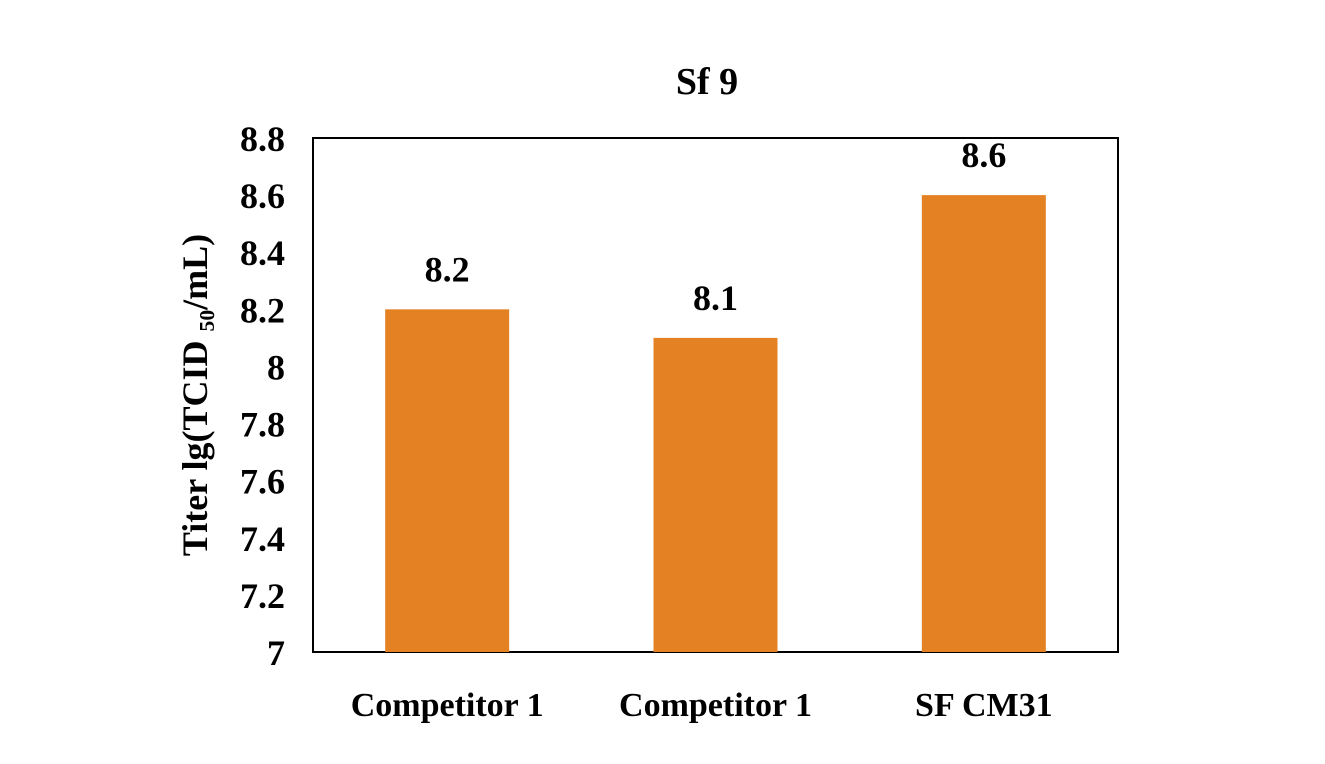 The image size is (1325, 764). What do you see at coordinates (983, 155) in the screenshot?
I see `data-label: 8.6` at bounding box center [983, 155].